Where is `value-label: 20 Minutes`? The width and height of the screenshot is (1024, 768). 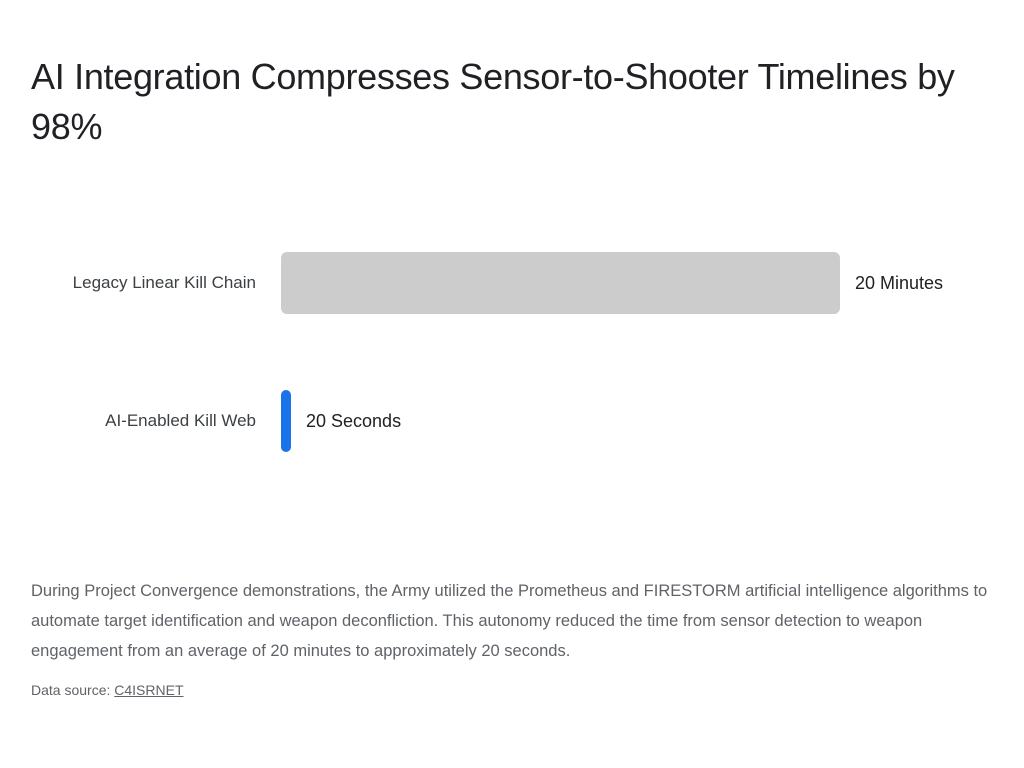 value-label: 20 Minutes is located at coordinates (899, 283).